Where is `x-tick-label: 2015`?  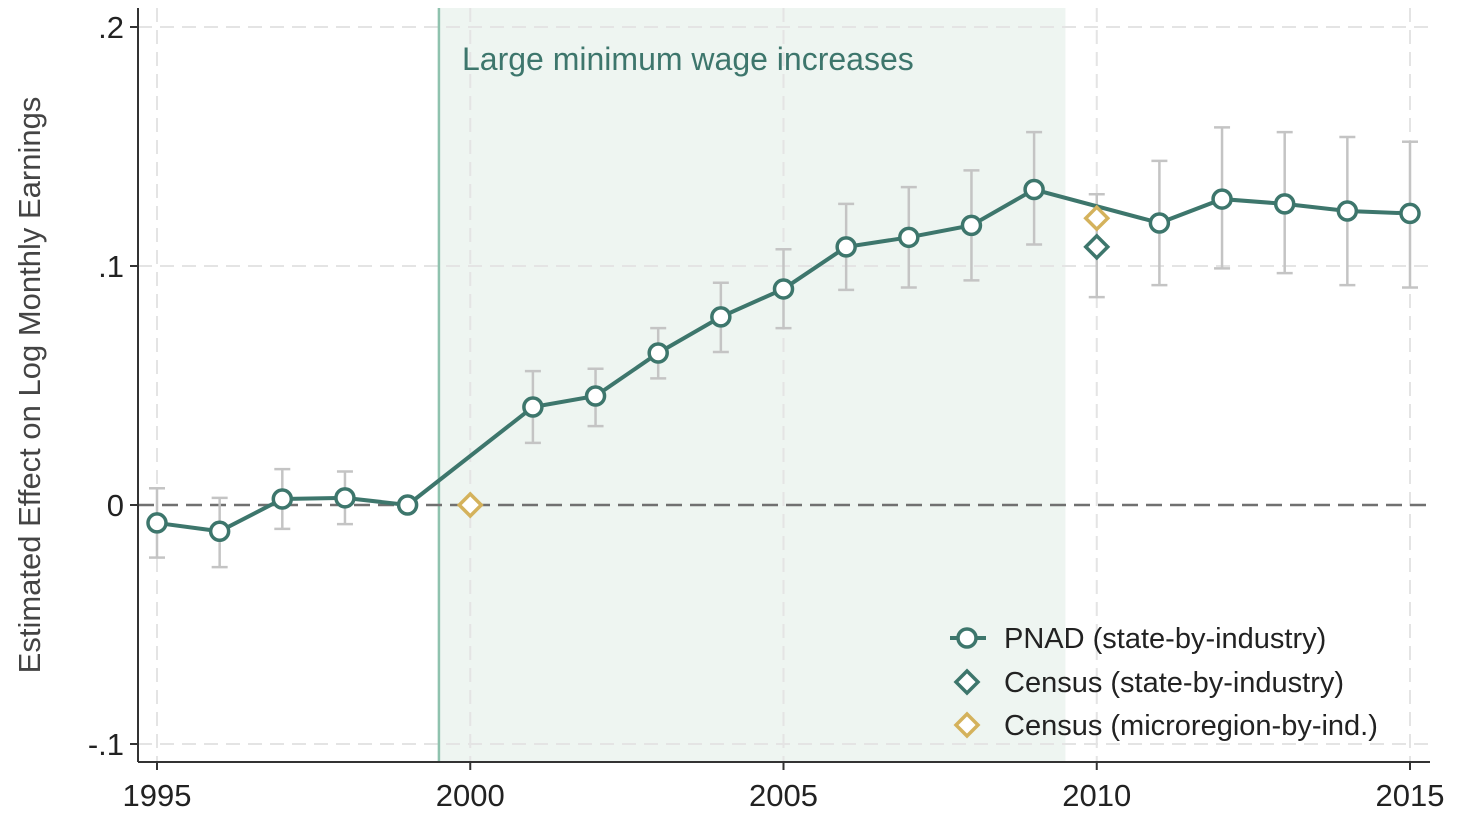
x-tick-label: 2015 is located at coordinates (1410, 795).